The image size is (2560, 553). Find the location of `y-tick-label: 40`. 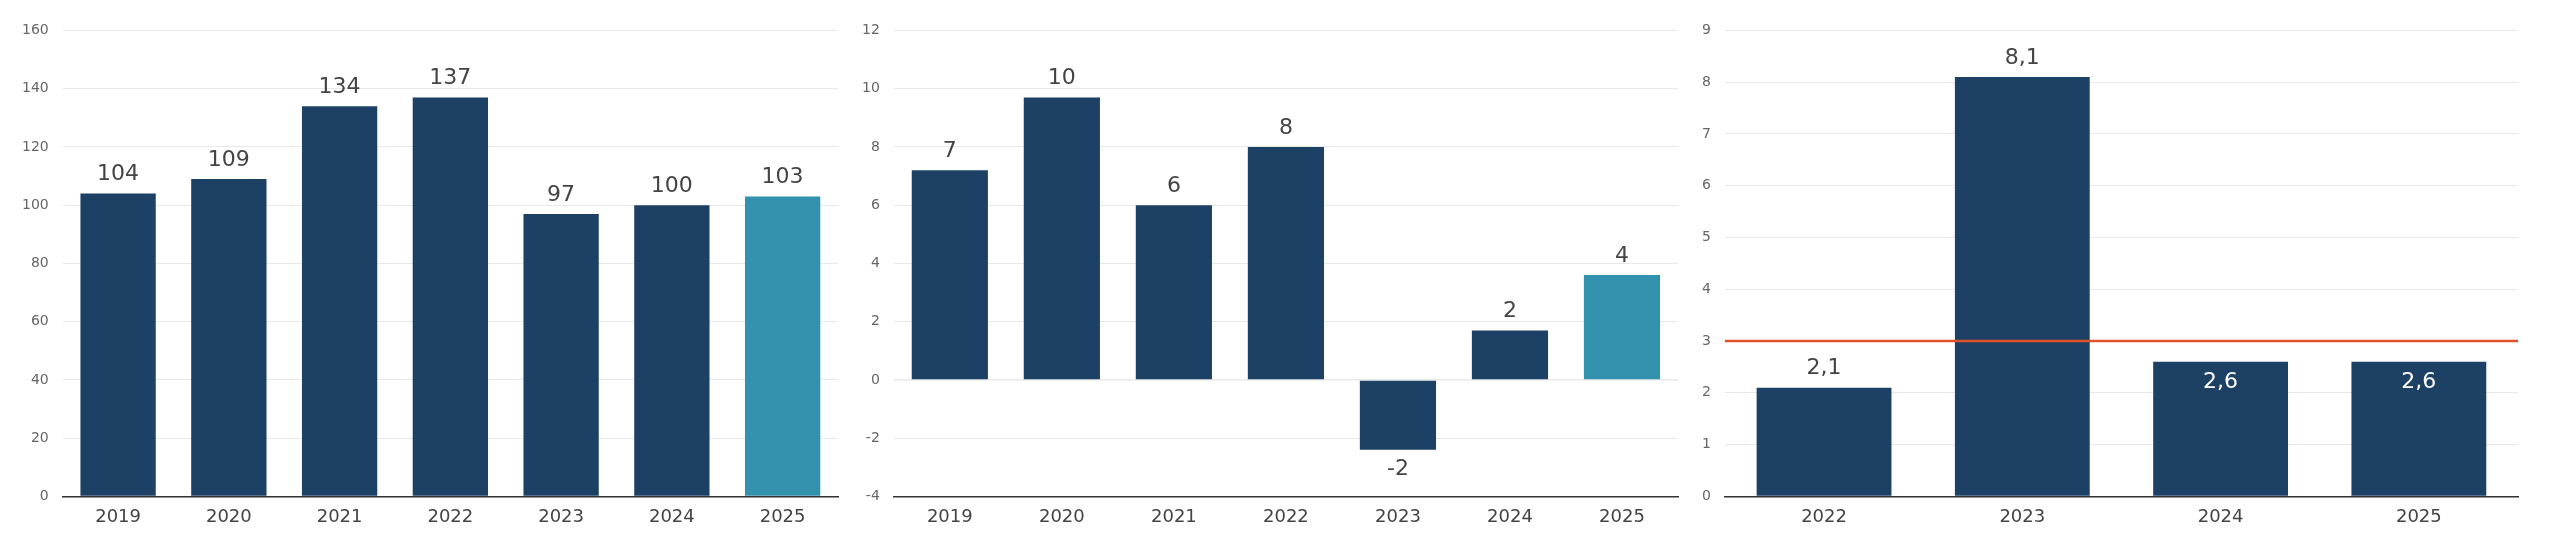

y-tick-label: 40 is located at coordinates (39, 378).